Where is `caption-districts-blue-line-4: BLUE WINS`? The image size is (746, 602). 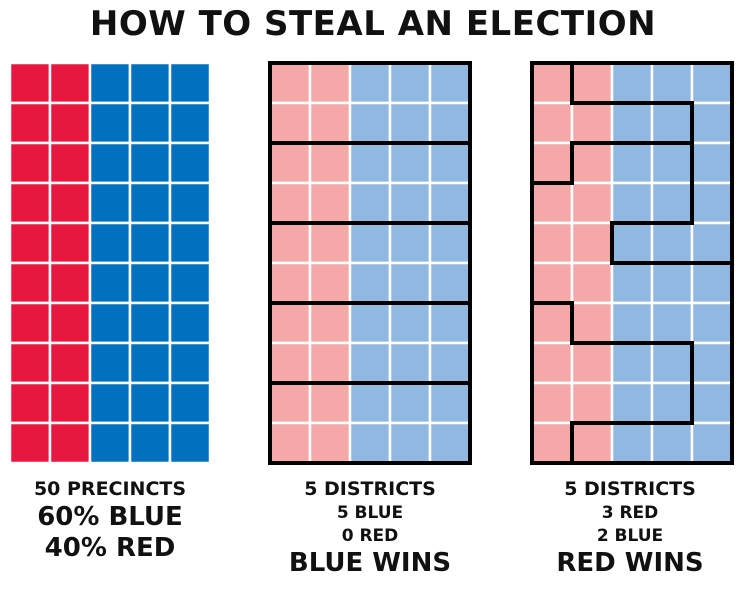 caption-districts-blue-line-4: BLUE WINS is located at coordinates (370, 563).